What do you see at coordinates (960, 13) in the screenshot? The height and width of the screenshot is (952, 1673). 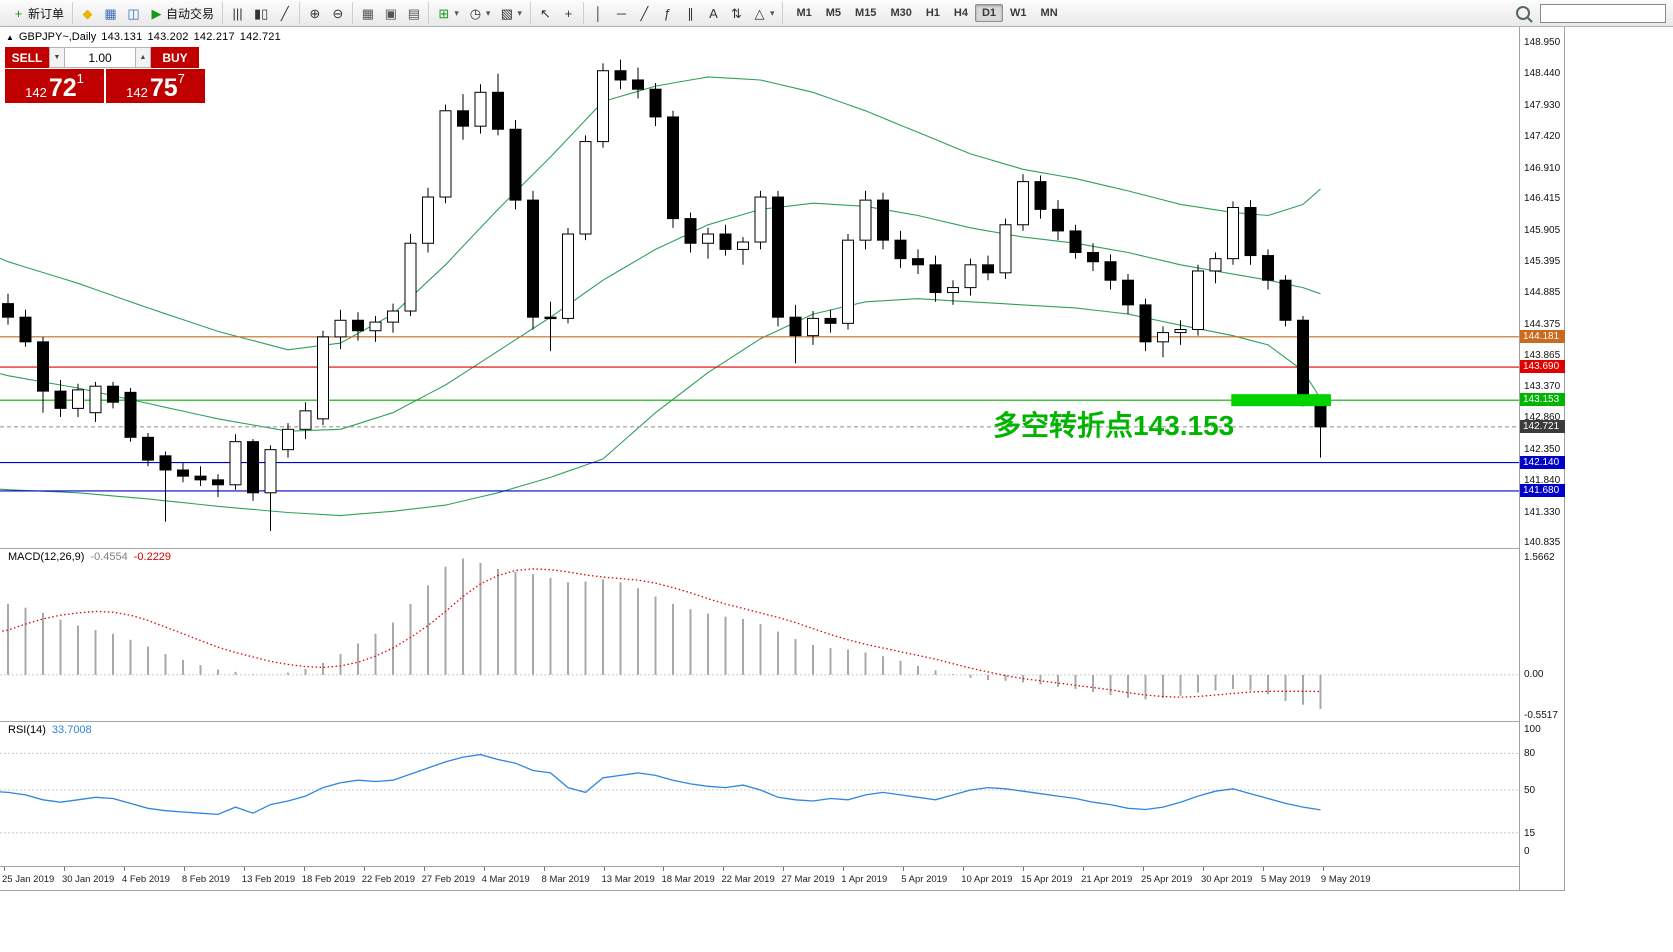 I see `timeframe-h4-button: H4` at bounding box center [960, 13].